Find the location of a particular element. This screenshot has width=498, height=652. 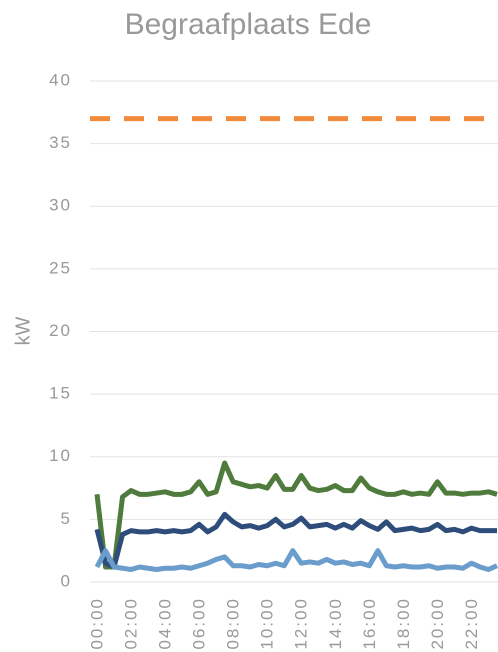

y-tick-label: 20 is located at coordinates (60, 330).